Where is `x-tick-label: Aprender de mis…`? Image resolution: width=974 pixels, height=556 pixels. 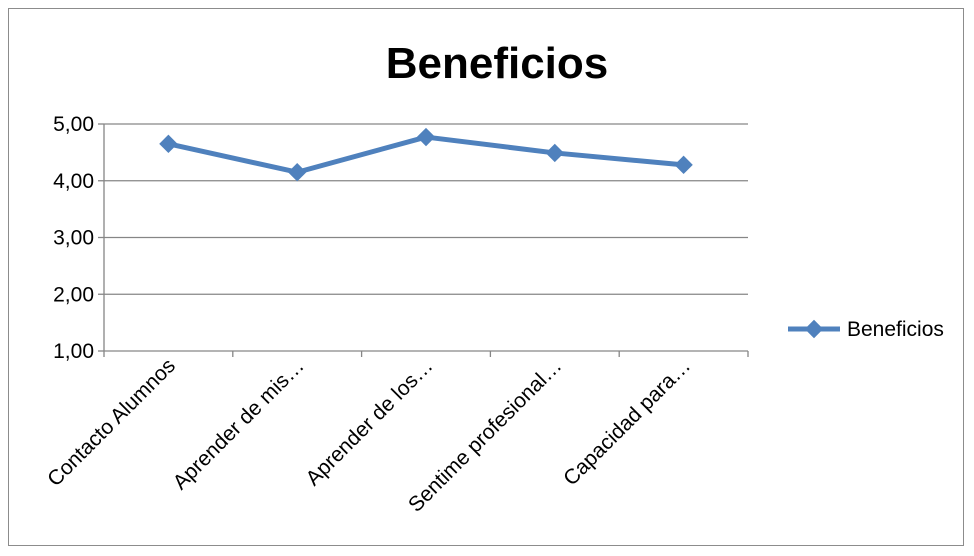
x-tick-label: Aprender de mis… is located at coordinates (239, 424).